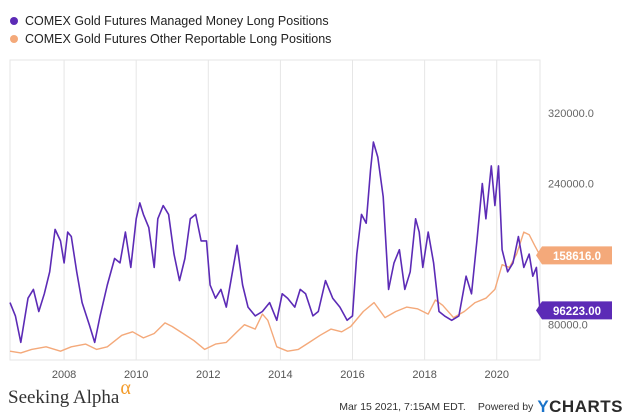  Describe the element at coordinates (14, 39) in the screenshot. I see `legend-dot-other-reportable` at that location.